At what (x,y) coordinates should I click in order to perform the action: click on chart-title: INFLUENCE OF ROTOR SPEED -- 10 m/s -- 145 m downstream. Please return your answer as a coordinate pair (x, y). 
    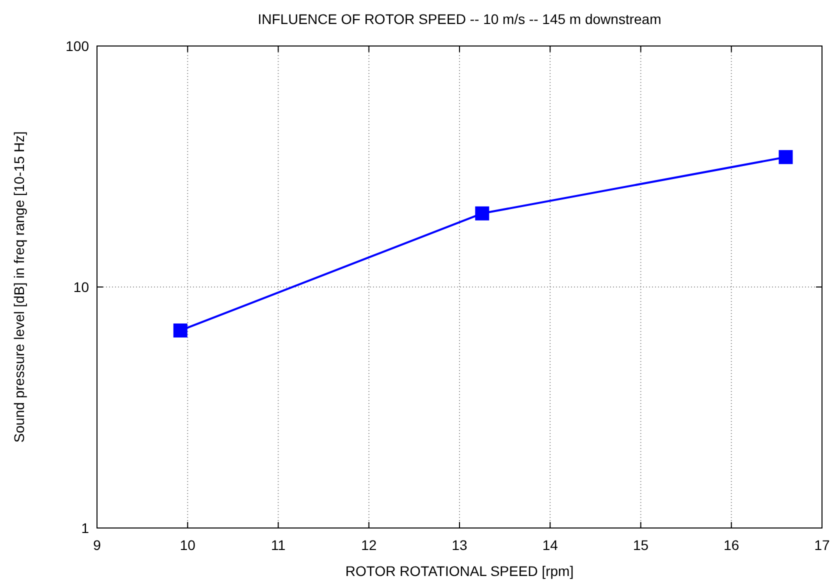
    Looking at the image, I should click on (460, 19).